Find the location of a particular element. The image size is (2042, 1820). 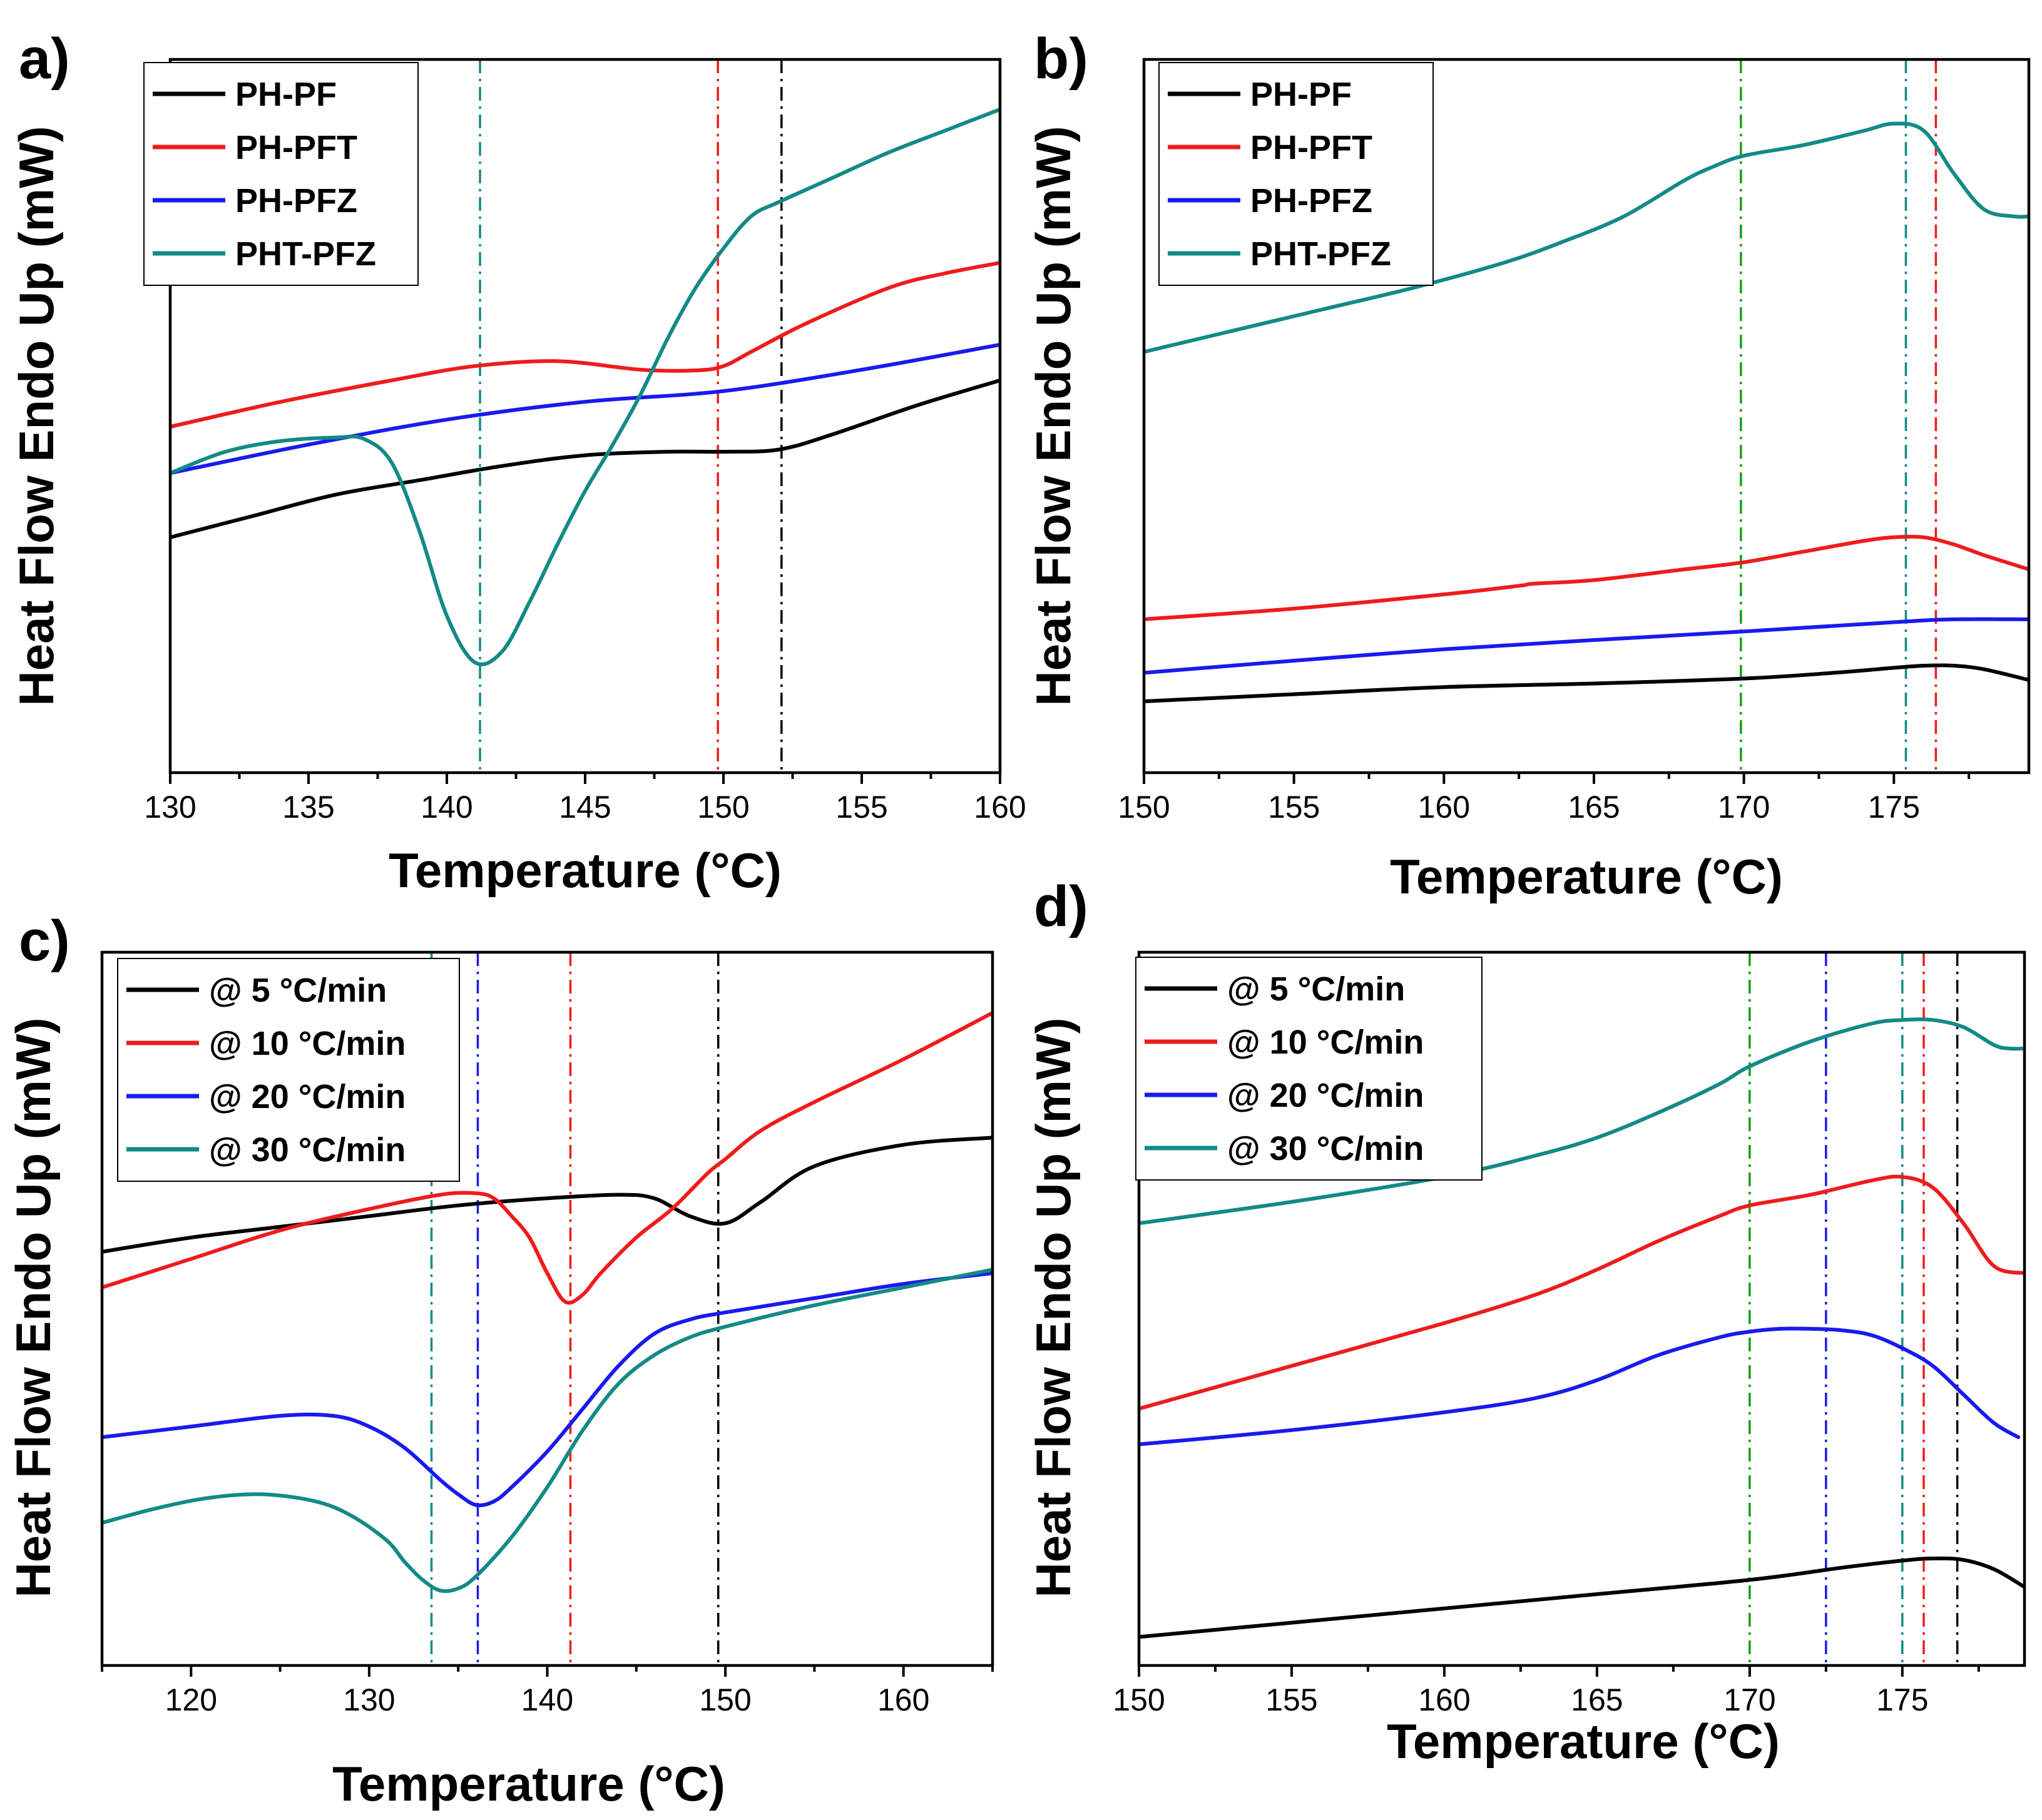

panel-label: d) is located at coordinates (1061, 906).